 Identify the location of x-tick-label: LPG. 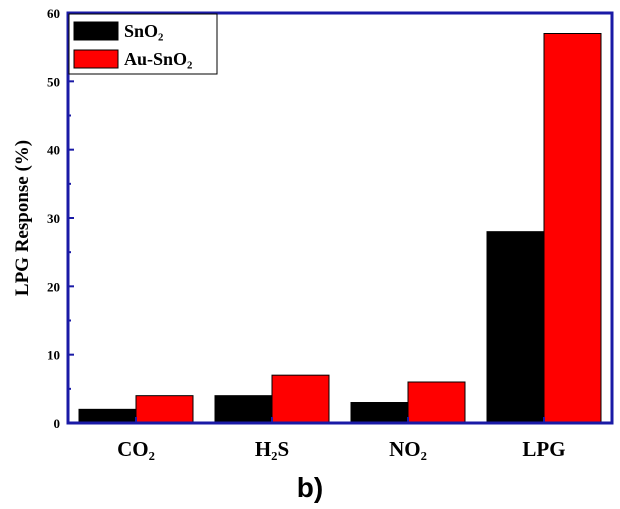
(543, 449).